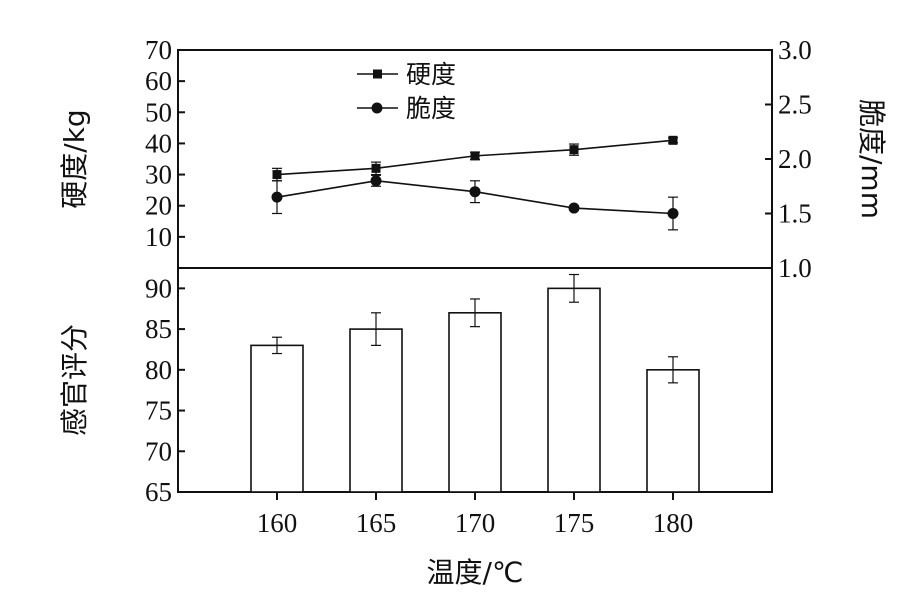 The image size is (923, 603). I want to click on y-tick-label-left-2: 30, so click(158, 175).